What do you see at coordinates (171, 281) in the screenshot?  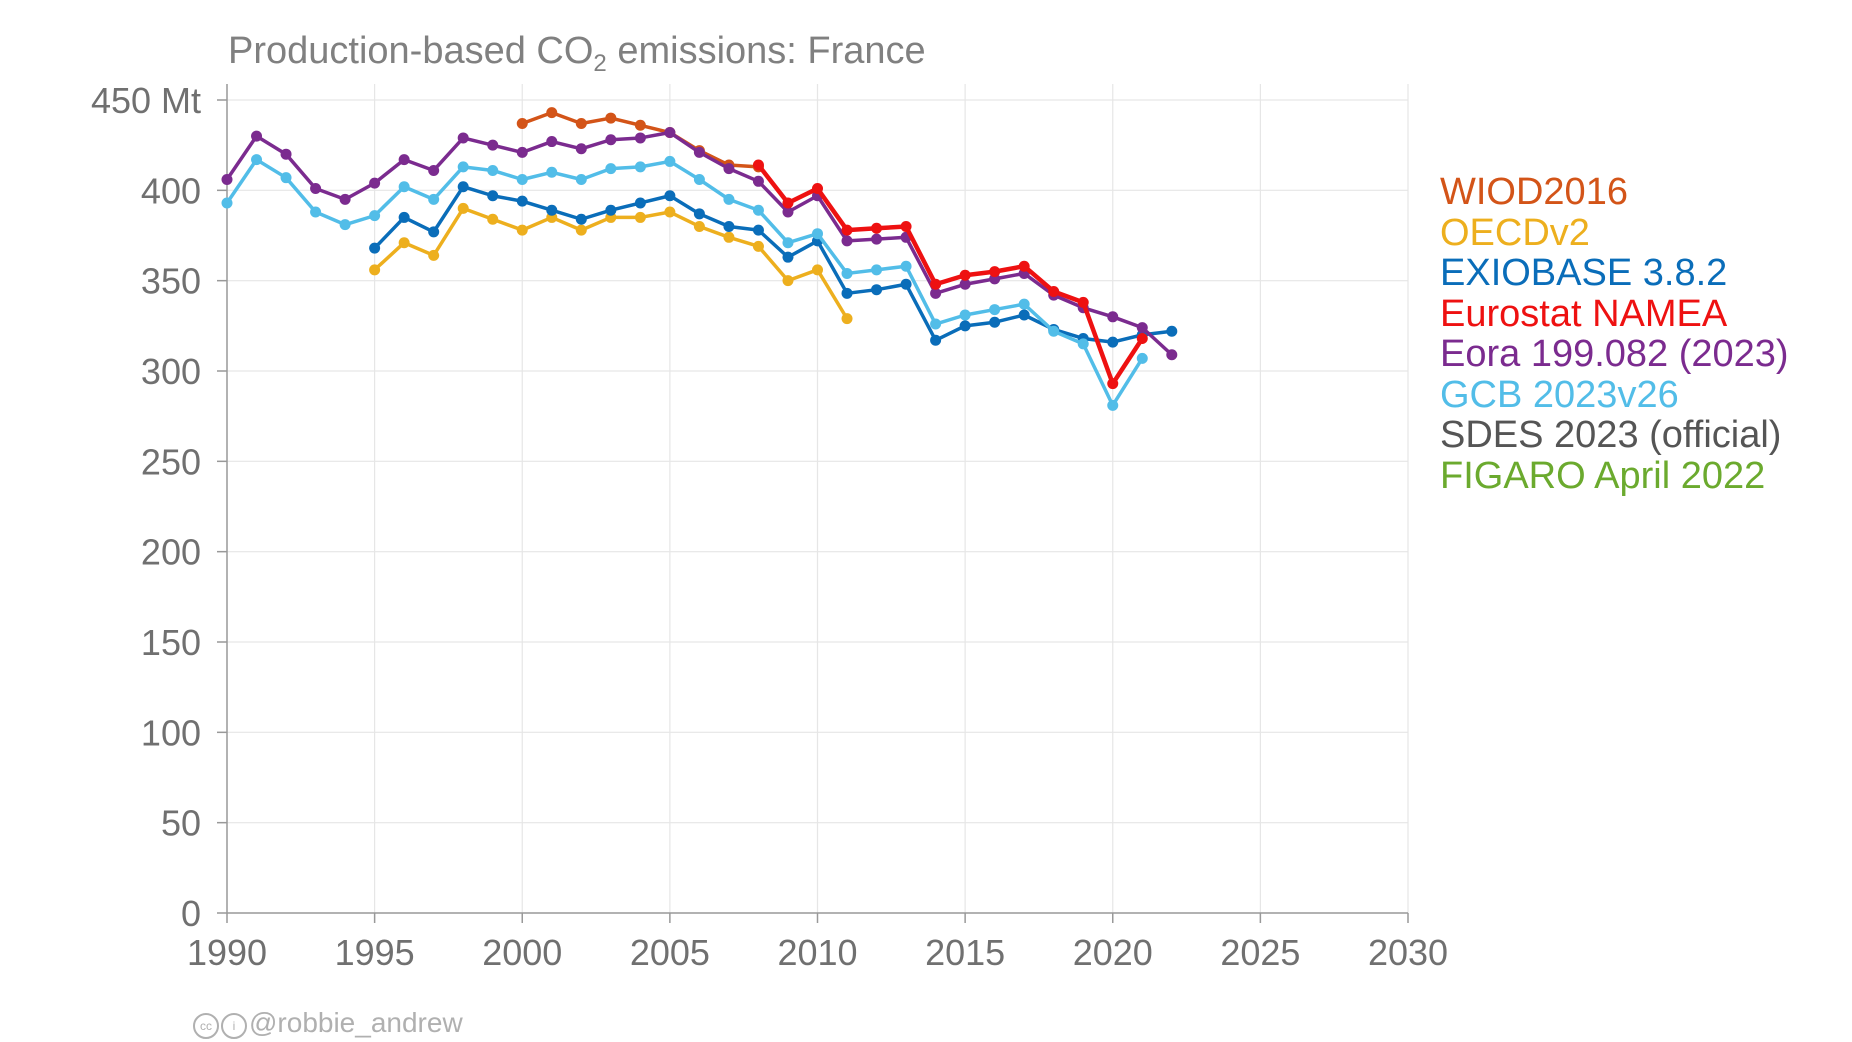 I see `y-tick-label: 350` at bounding box center [171, 281].